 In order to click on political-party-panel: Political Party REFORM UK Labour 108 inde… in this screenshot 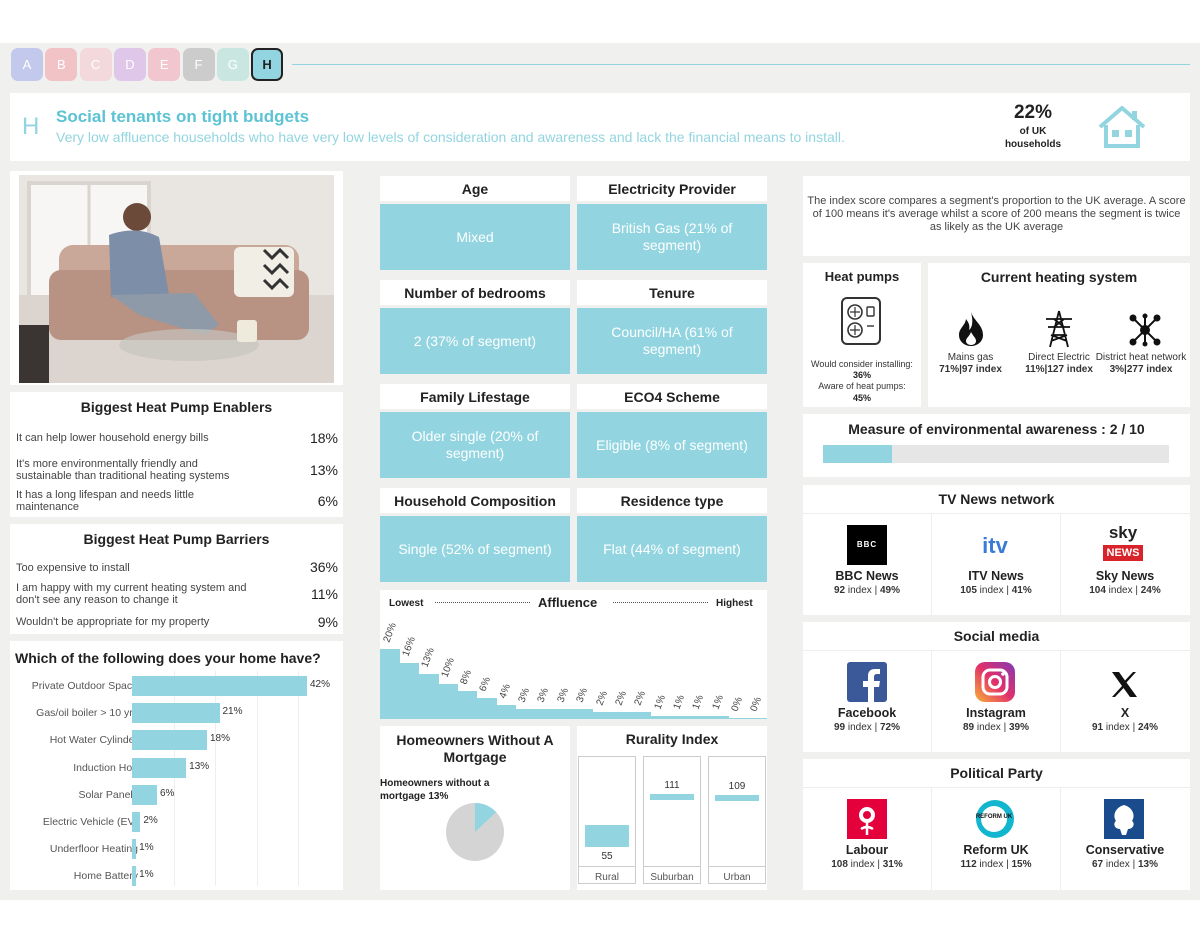, I will do `click(996, 824)`.